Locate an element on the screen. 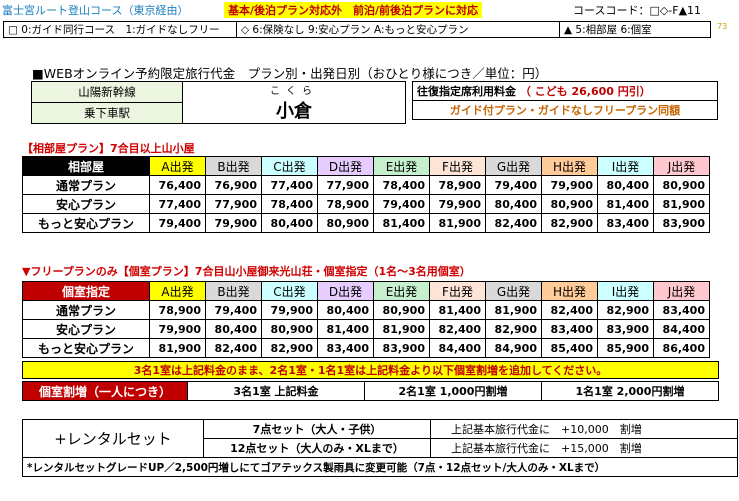 The width and height of the screenshot is (739, 501). rental-seven-text: 上記基本旅行代金に +10,000 割増 is located at coordinates (584, 429).